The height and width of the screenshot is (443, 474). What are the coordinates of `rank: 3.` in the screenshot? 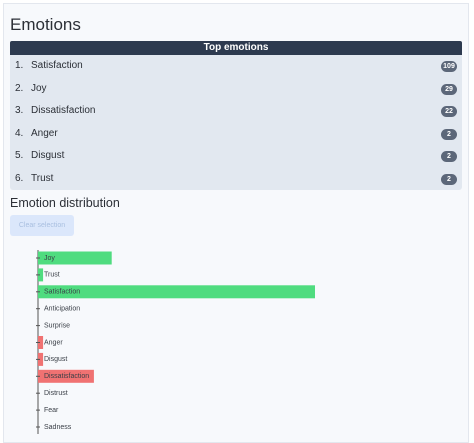 It's located at (19, 110).